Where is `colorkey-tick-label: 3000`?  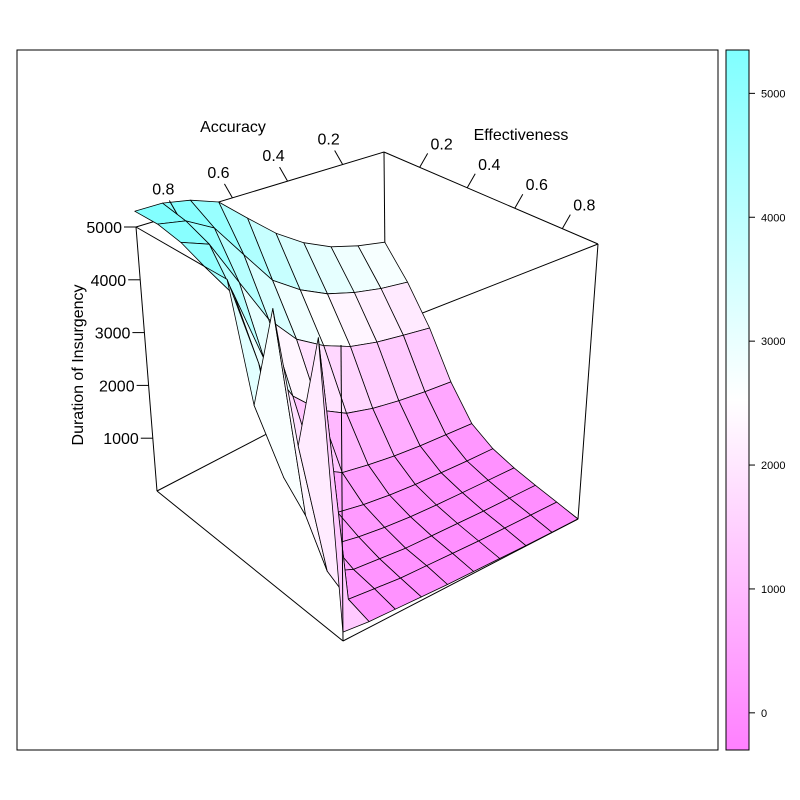
colorkey-tick-label: 3000 is located at coordinates (773, 342).